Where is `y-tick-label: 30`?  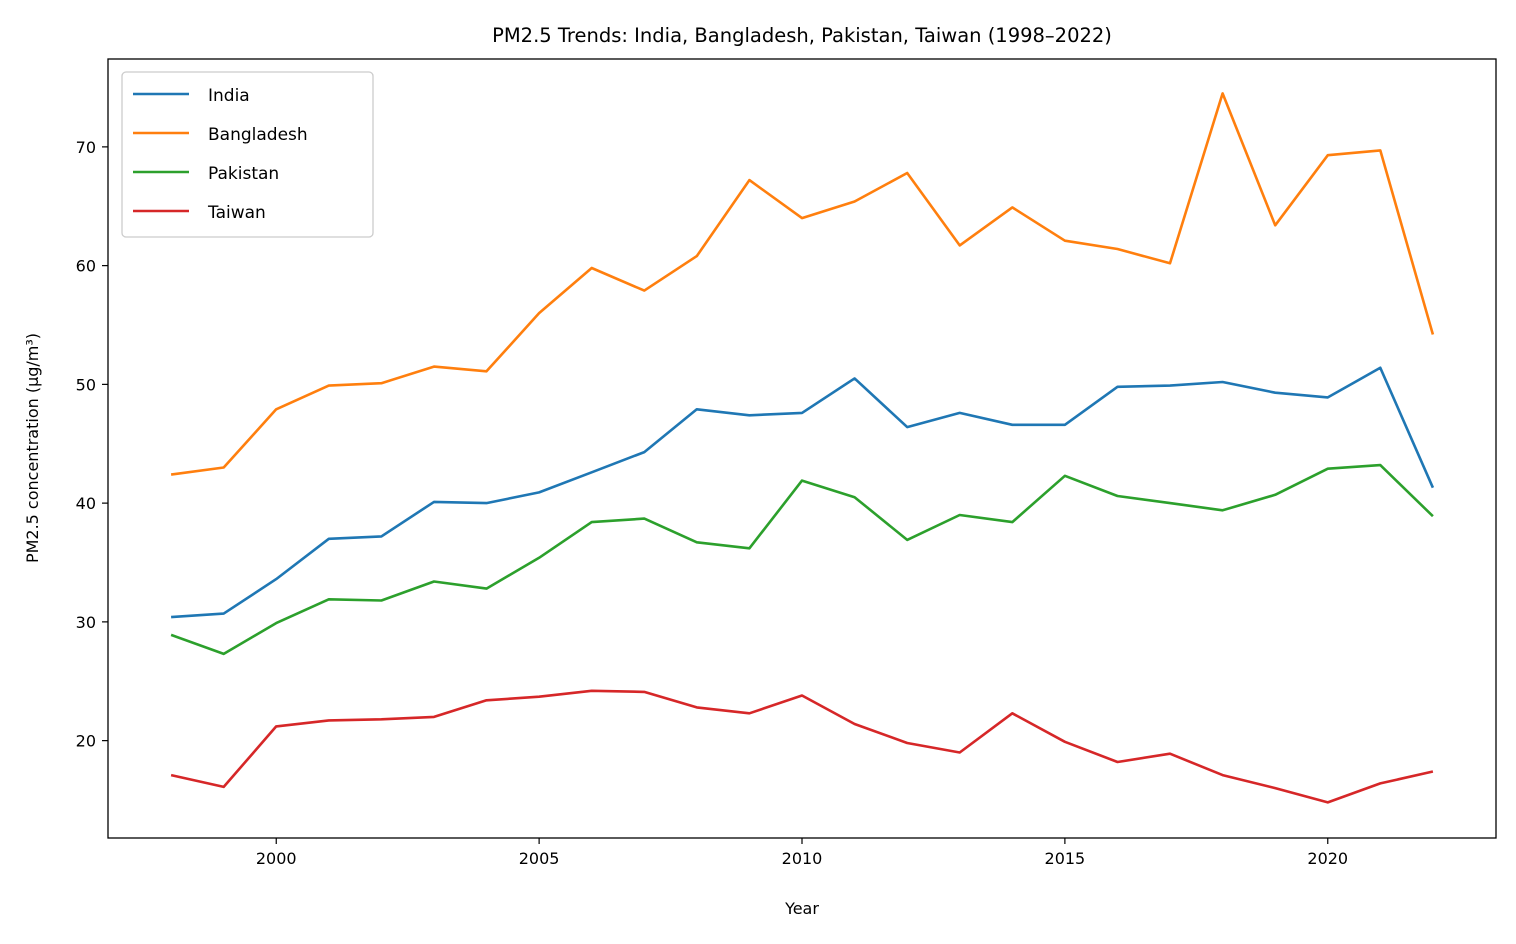
y-tick-label: 30 is located at coordinates (86, 622).